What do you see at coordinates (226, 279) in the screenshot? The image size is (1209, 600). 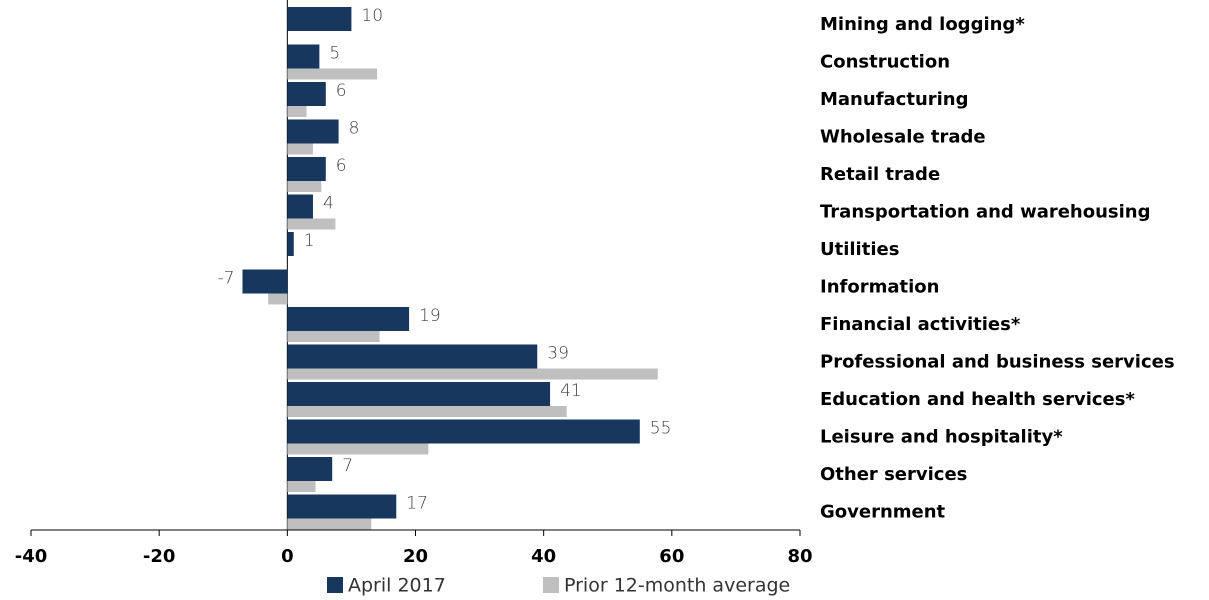 I see `value-label: -7` at bounding box center [226, 279].